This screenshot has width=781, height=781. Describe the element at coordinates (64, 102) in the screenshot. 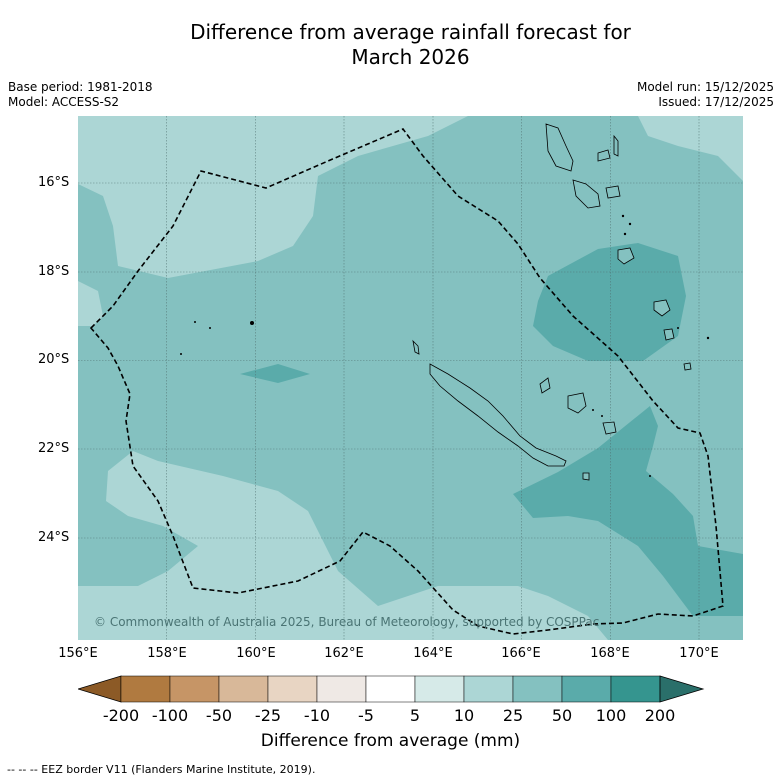

I see `model-name: Model: ACCESS-S2` at that location.